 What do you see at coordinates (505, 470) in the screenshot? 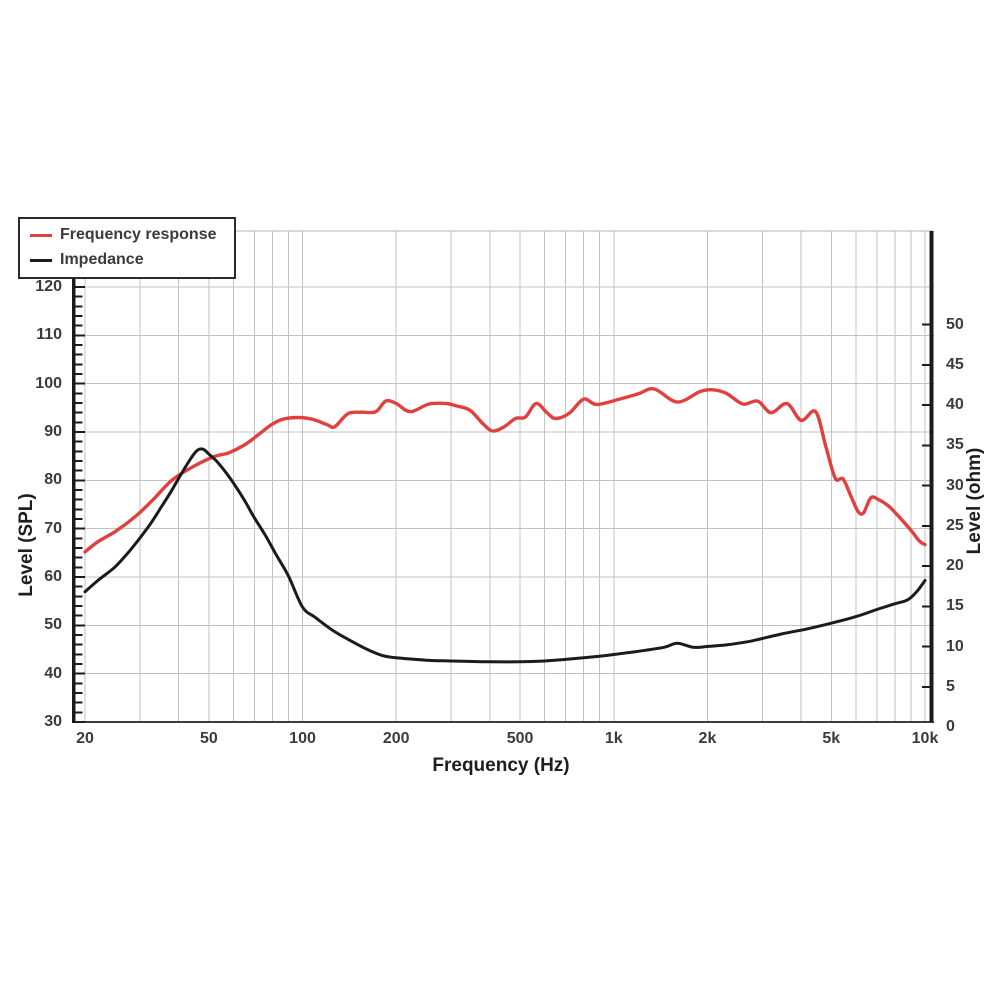
I see `frequency-response-curve` at bounding box center [505, 470].